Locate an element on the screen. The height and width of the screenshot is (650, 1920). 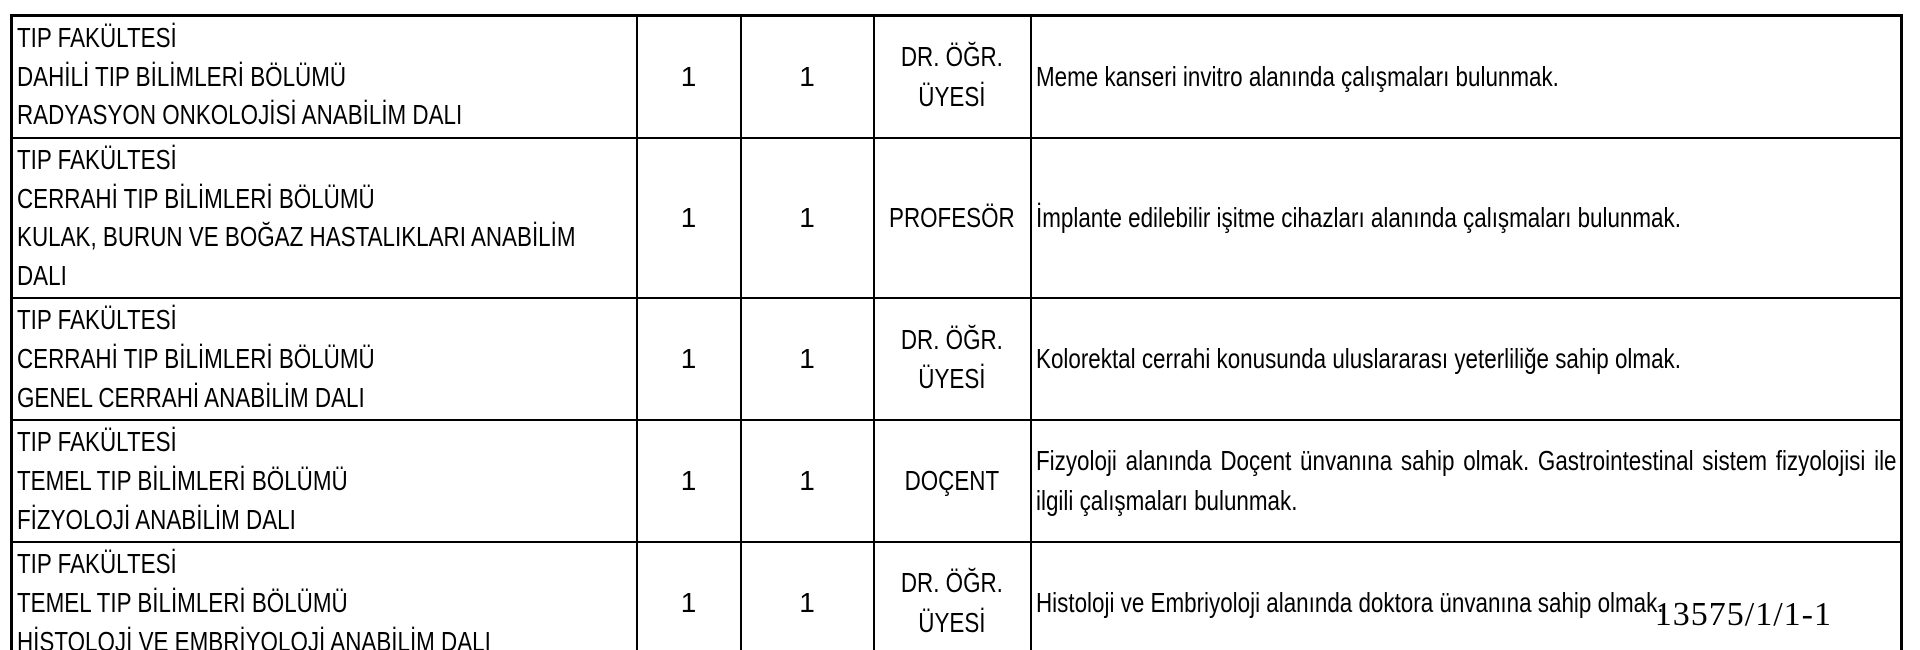
program-name: GENEL CERRAHİ ANABİLİM DALI is located at coordinates (191, 397).